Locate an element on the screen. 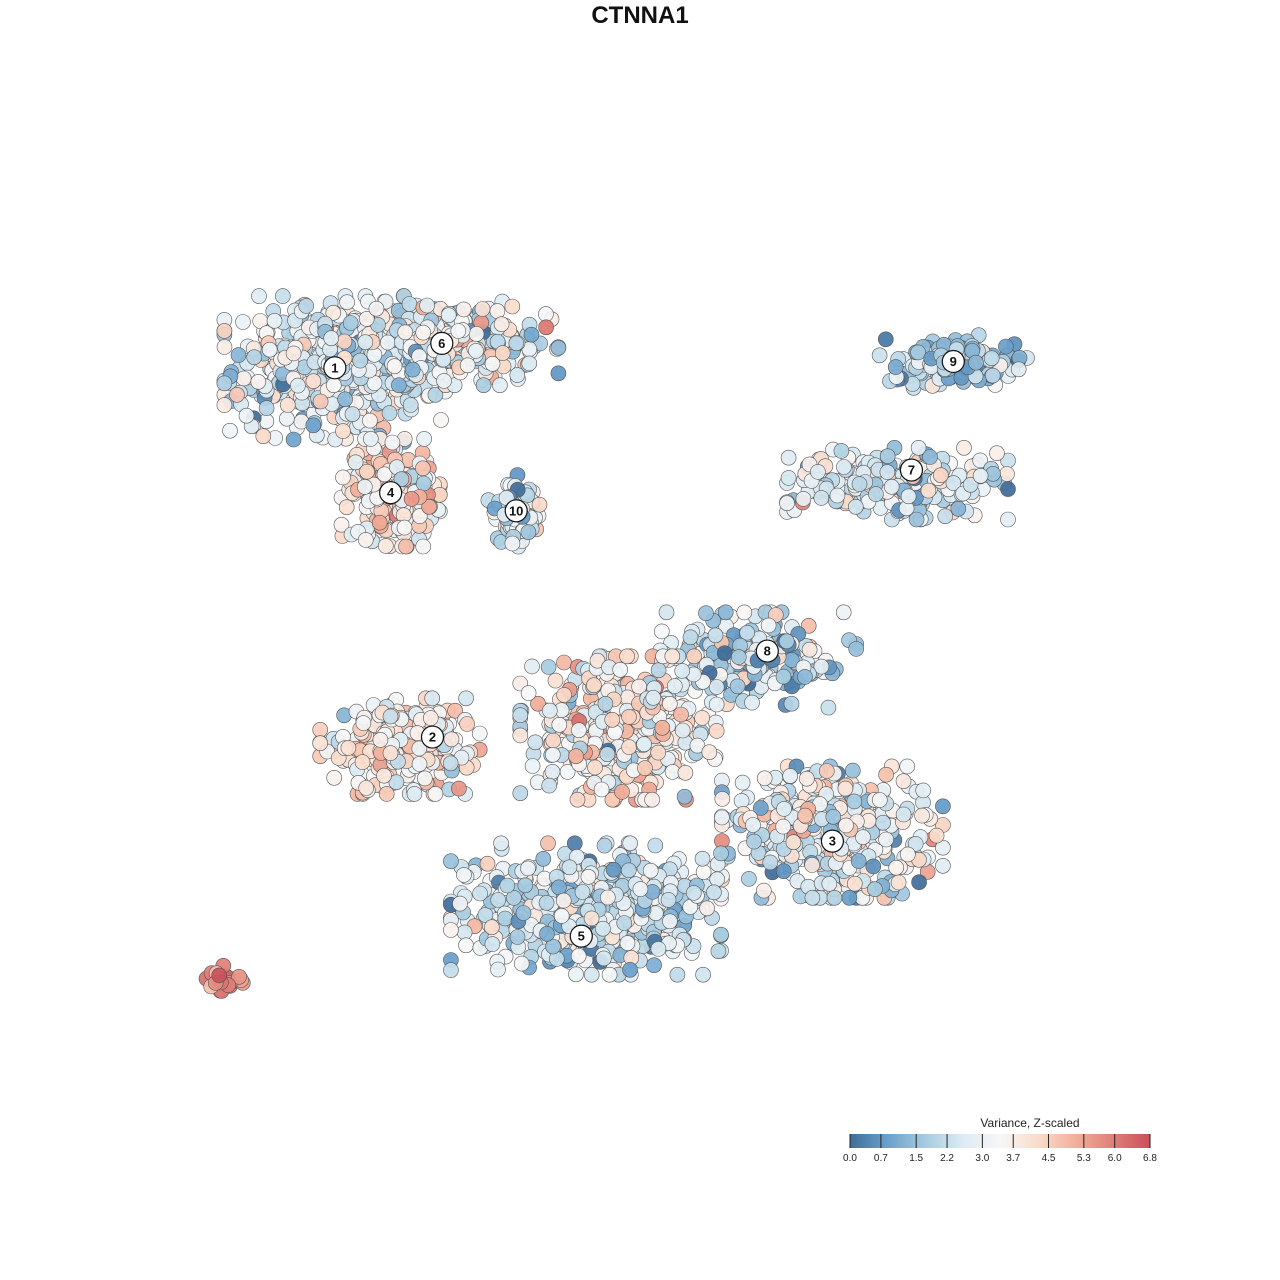 This screenshot has height=1280, width=1280. legend-tick-label: 4.5 is located at coordinates (1049, 1158).